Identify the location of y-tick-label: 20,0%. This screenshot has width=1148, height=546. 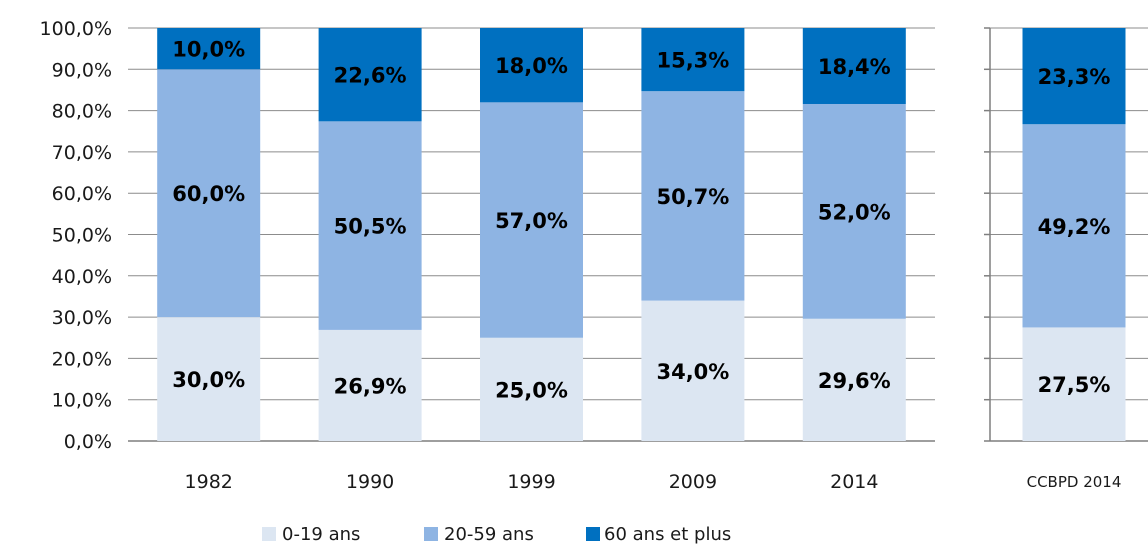
(82, 359).